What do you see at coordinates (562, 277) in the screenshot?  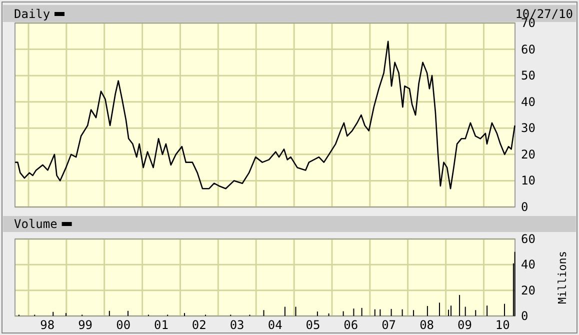 I see `y-axis-title: Millions` at bounding box center [562, 277].